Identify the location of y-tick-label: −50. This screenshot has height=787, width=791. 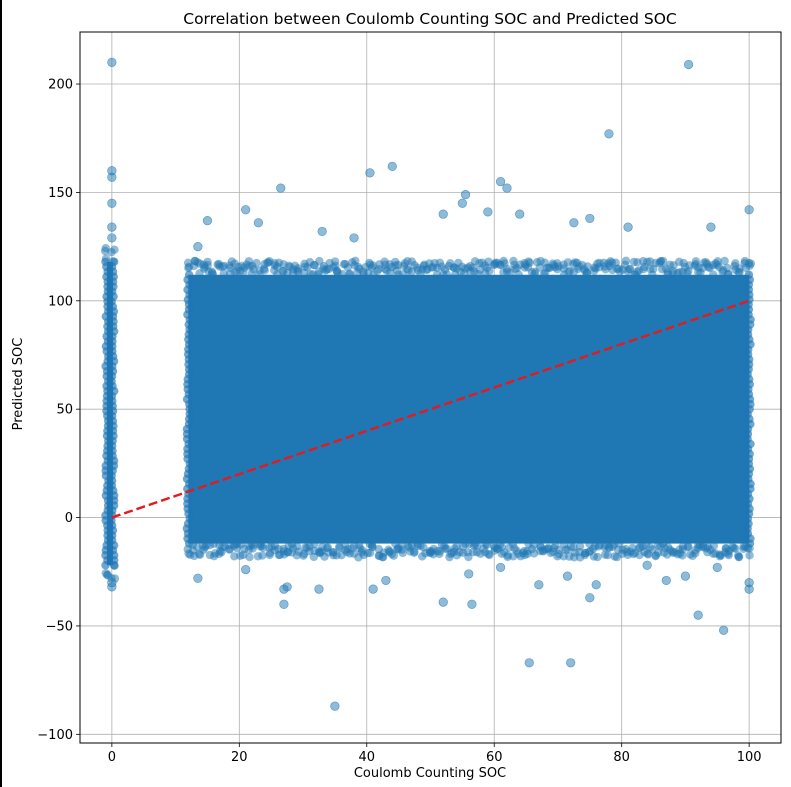
(59, 626).